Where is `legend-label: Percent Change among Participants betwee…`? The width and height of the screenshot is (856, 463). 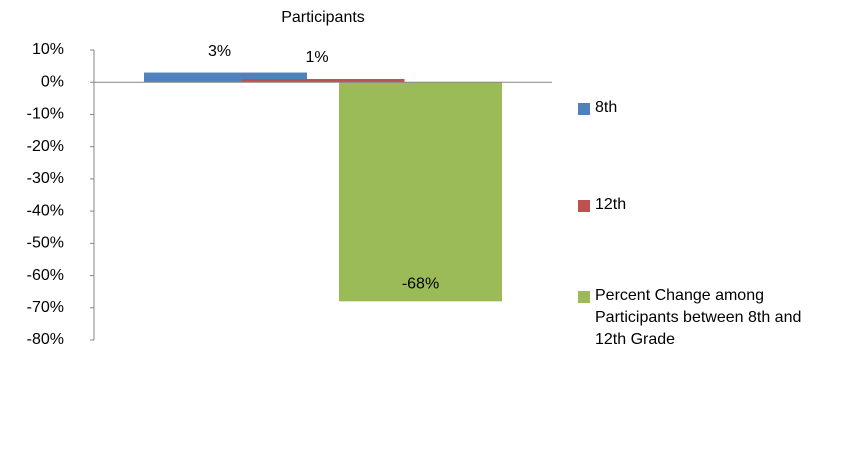 legend-label: Percent Change among Participants betwee… is located at coordinates (698, 317).